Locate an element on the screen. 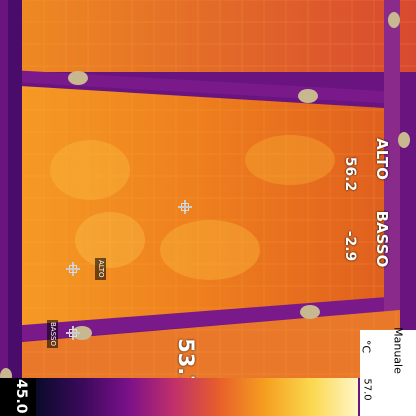  alto-value: 56.2 is located at coordinates (350, 174).